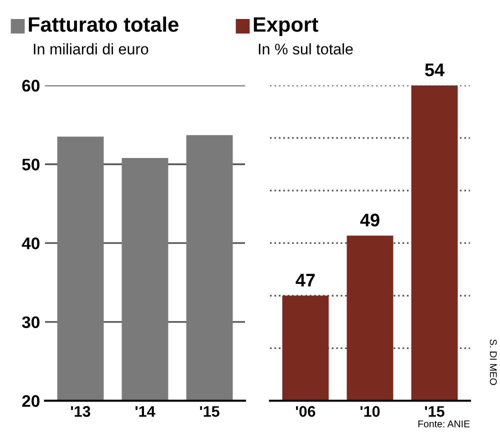 The width and height of the screenshot is (500, 438). Describe the element at coordinates (370, 220) in the screenshot. I see `data-label: 49` at that location.